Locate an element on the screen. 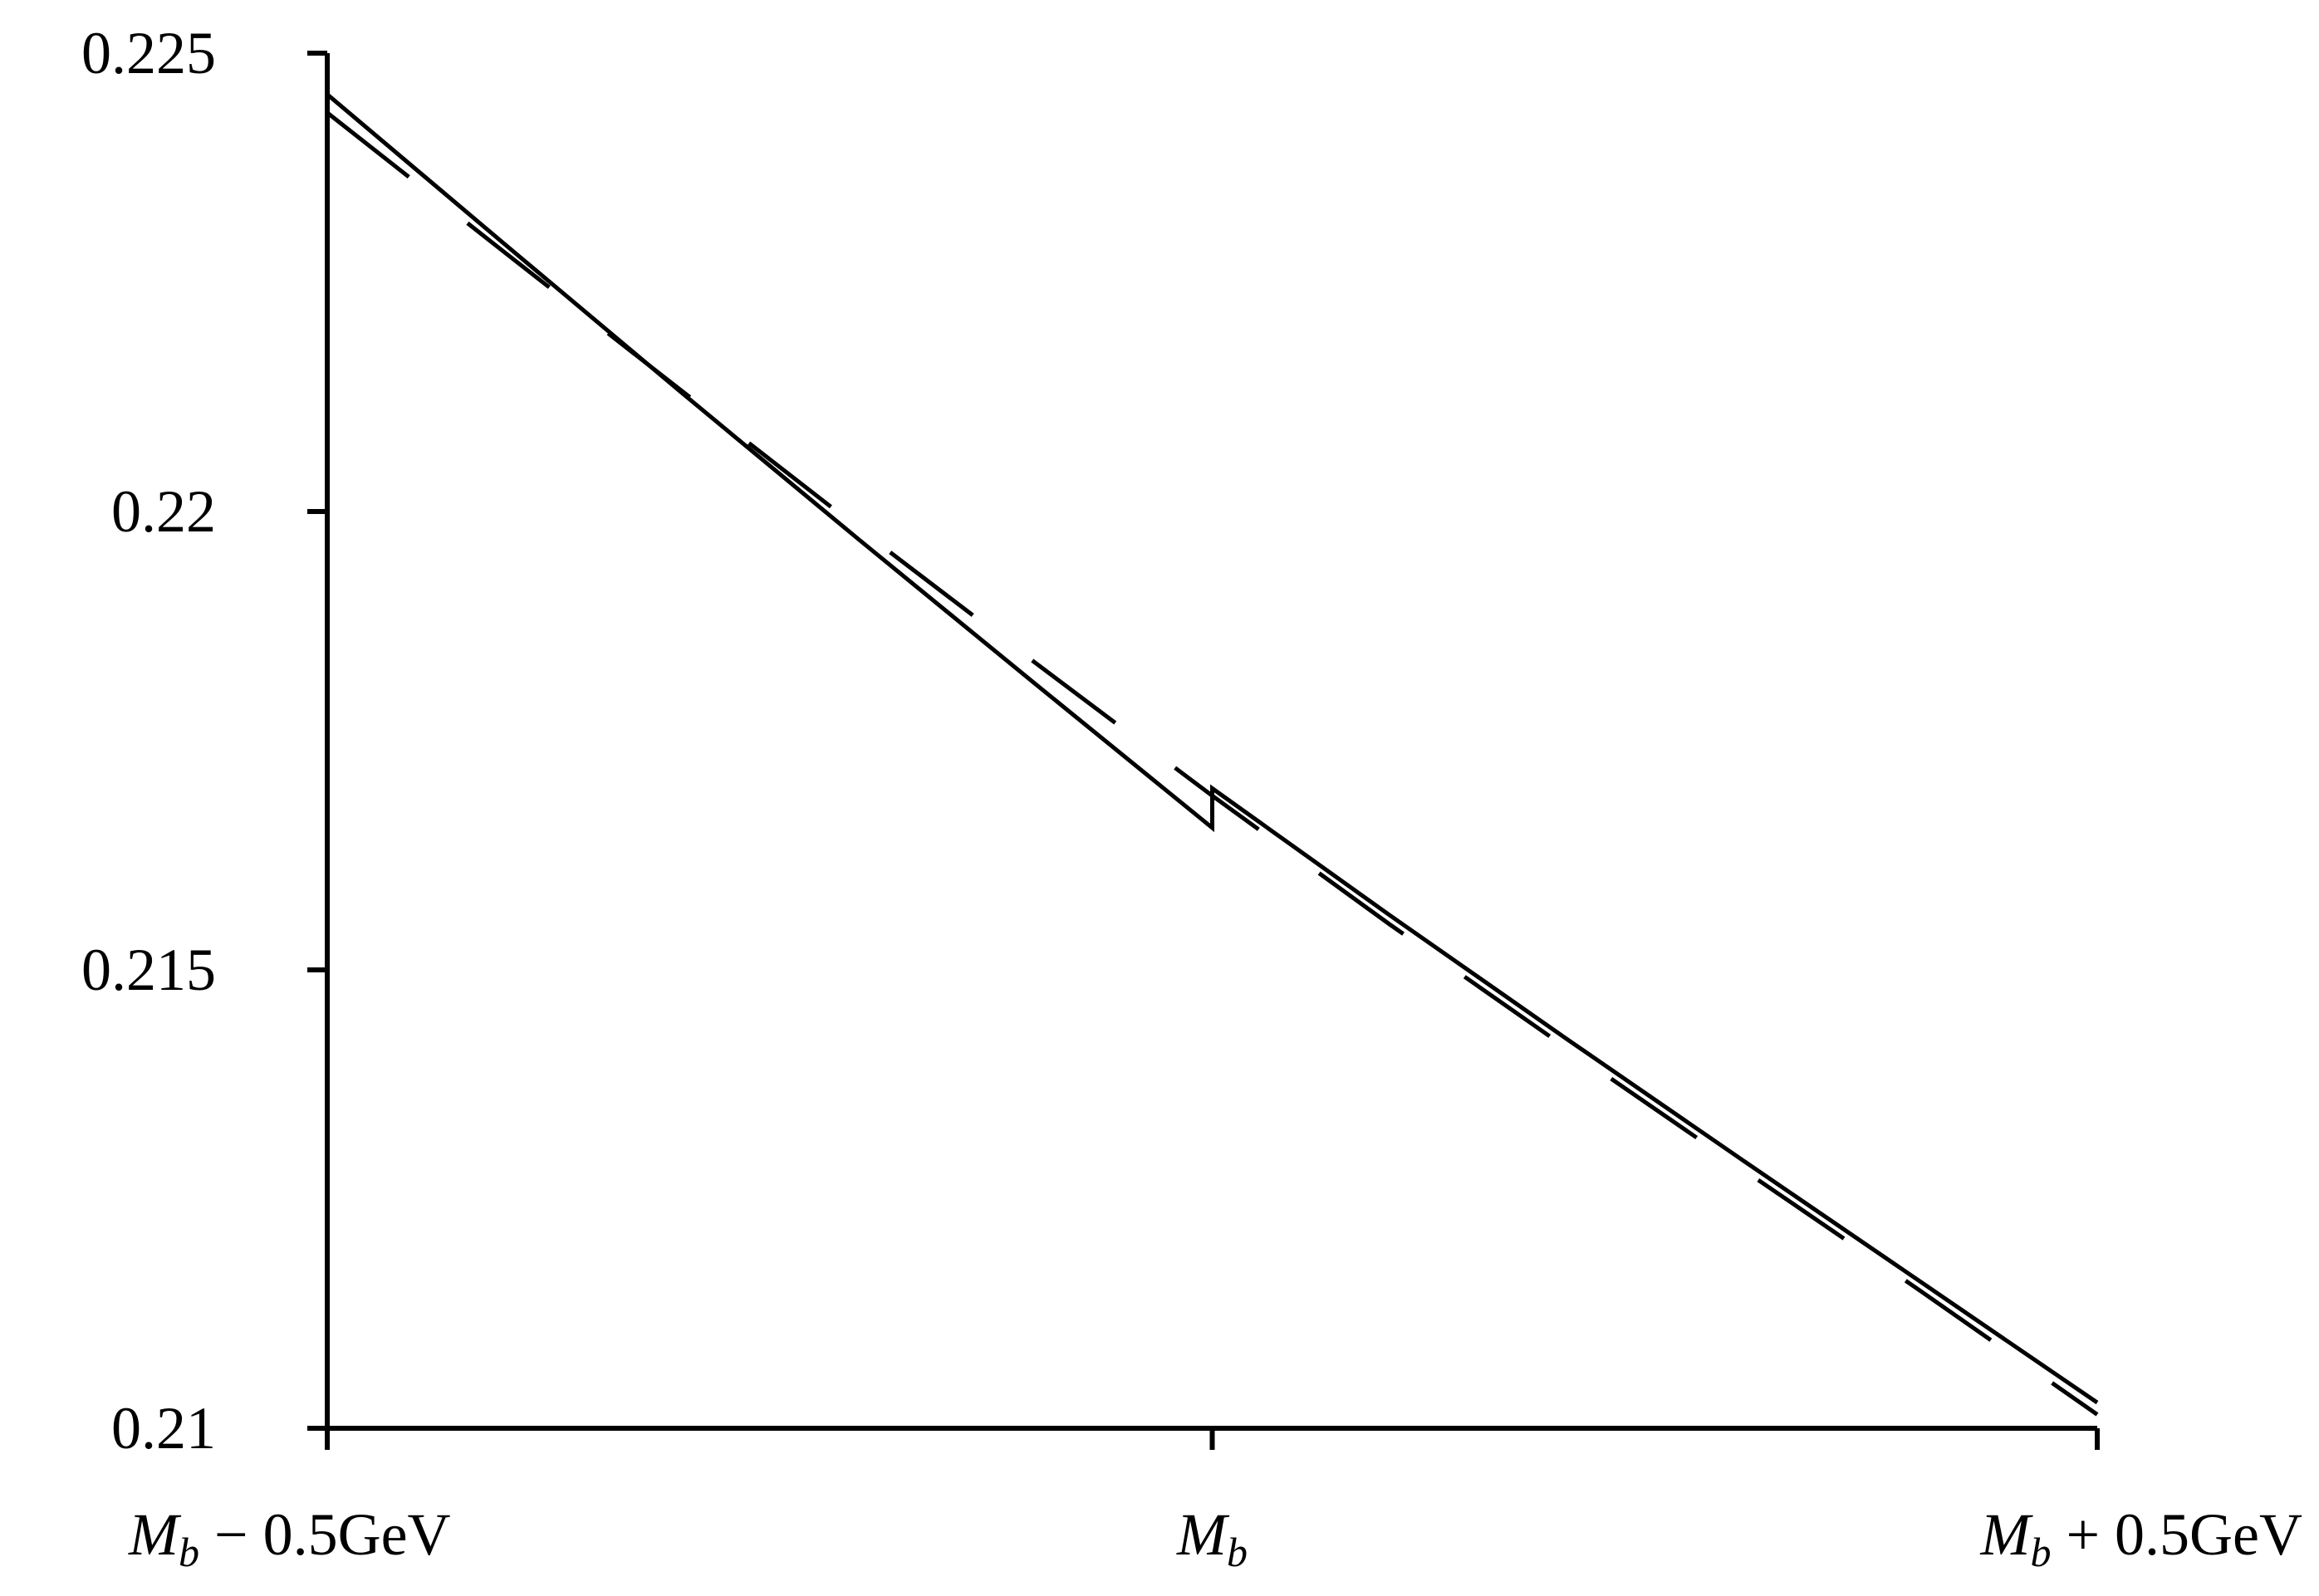  x-tick-label-offset: + 0.5GeV is located at coordinates (2176, 1534).